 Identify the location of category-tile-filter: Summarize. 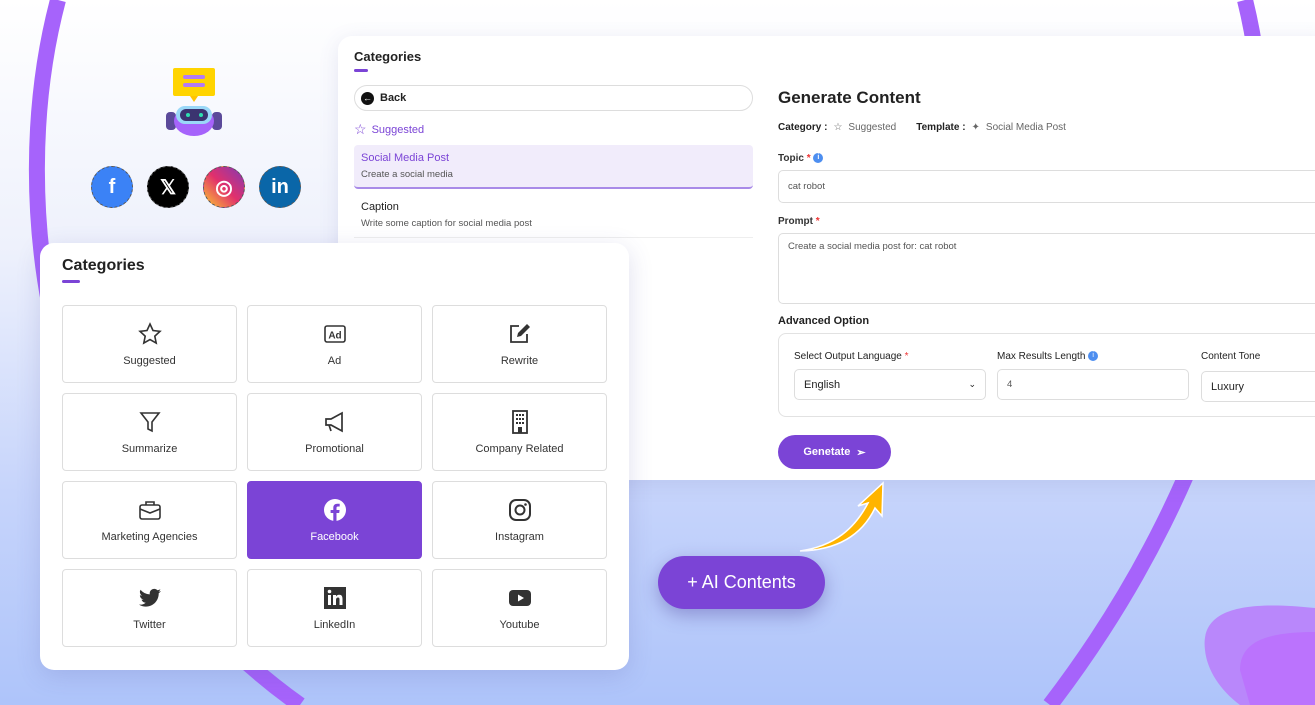
(149, 432).